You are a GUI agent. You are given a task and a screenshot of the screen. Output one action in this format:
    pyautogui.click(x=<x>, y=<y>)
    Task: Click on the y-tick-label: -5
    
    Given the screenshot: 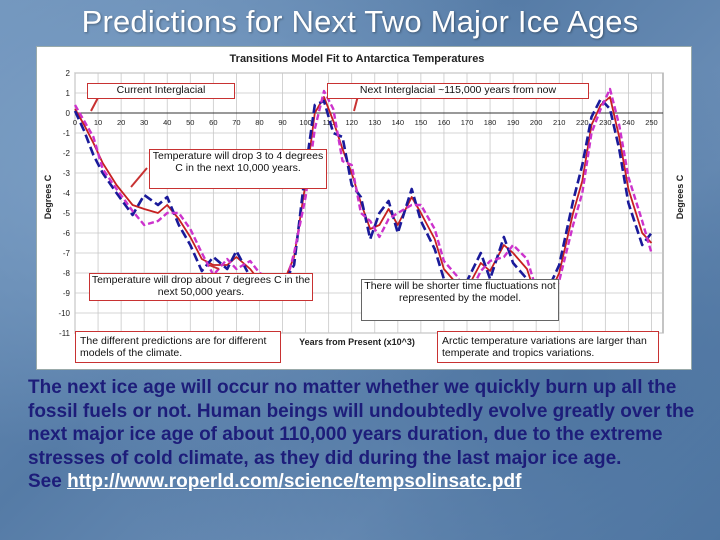 What is the action you would take?
    pyautogui.click(x=67, y=213)
    